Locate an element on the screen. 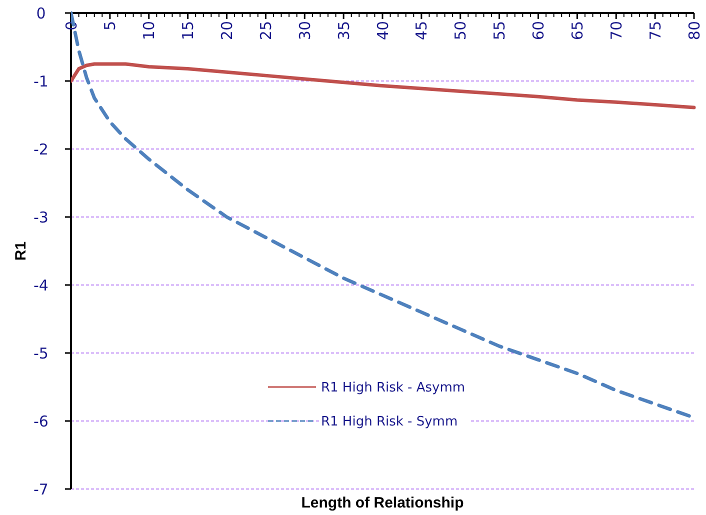 Image resolution: width=706 pixels, height=515 pixels. line-series is located at coordinates (383, 86).